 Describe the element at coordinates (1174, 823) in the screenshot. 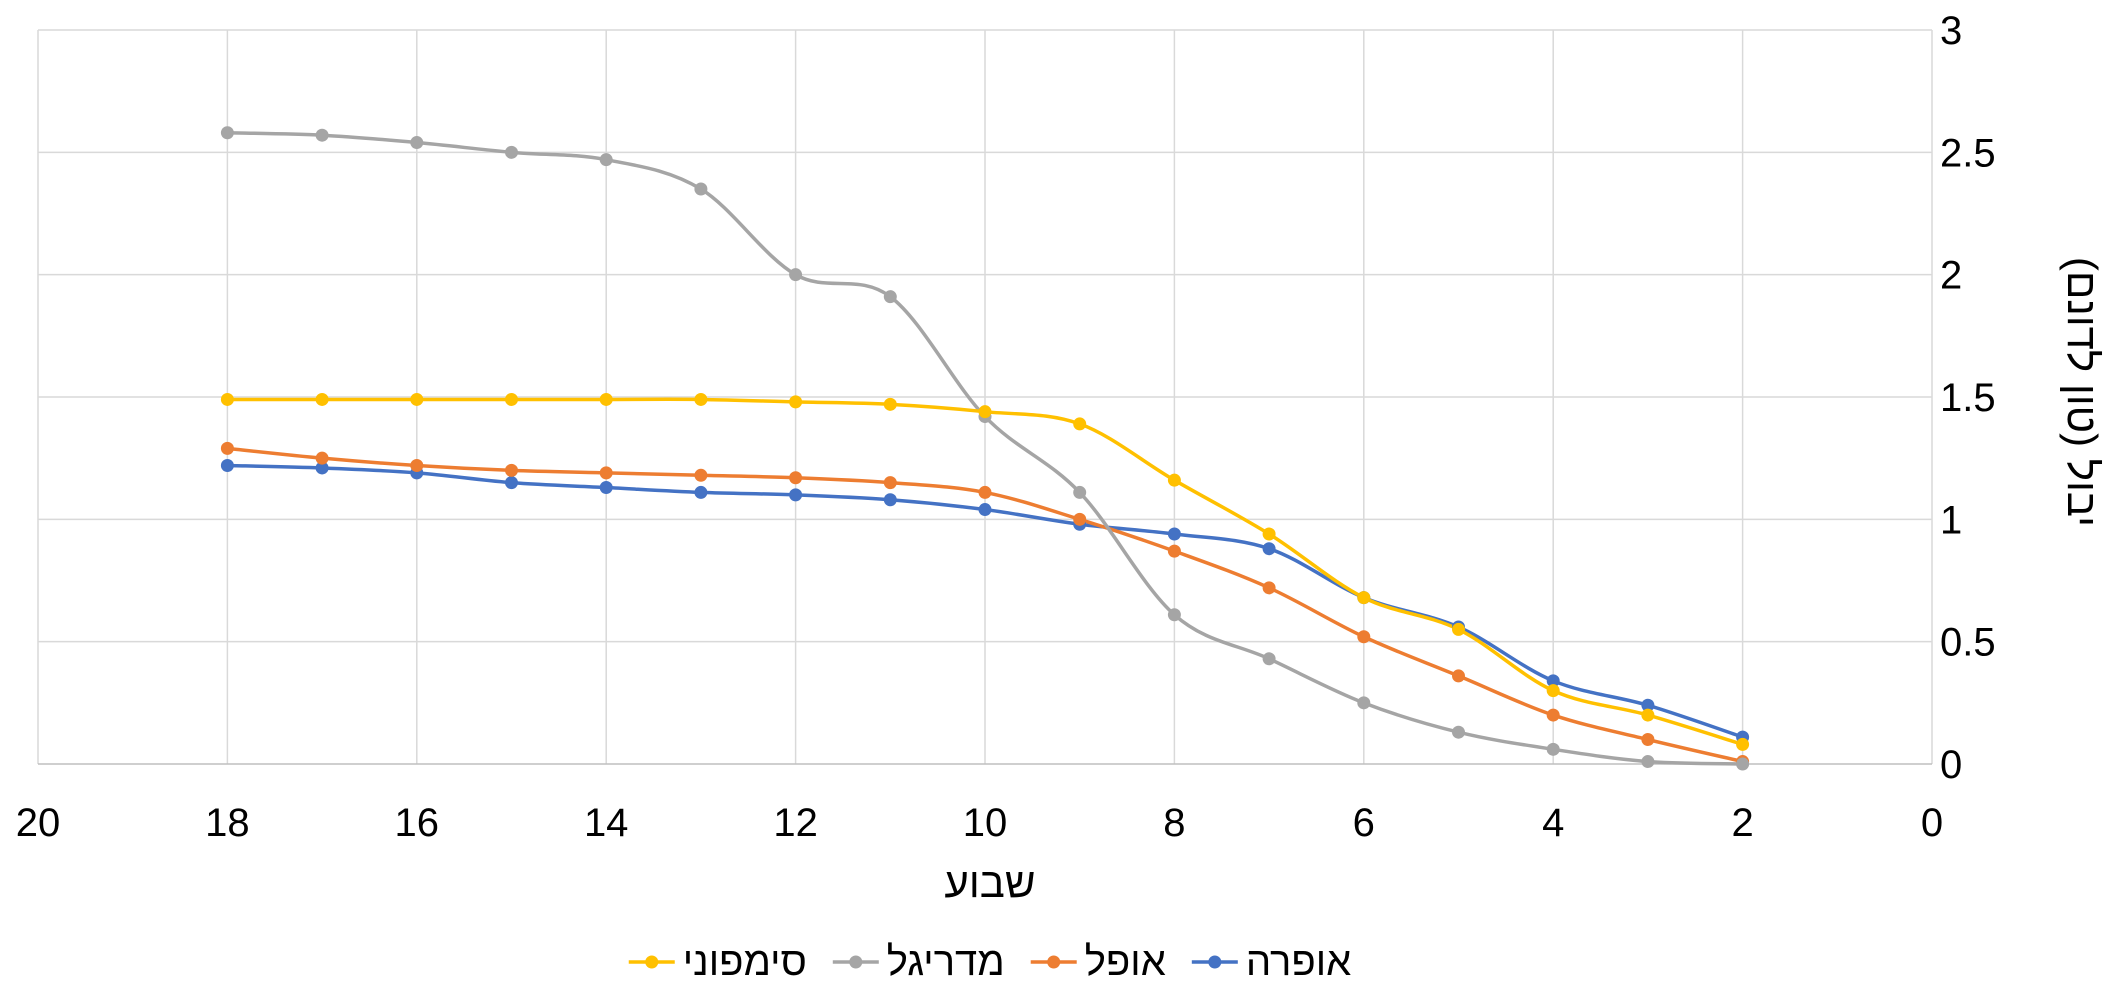

I see `x-tick-label: 8` at that location.